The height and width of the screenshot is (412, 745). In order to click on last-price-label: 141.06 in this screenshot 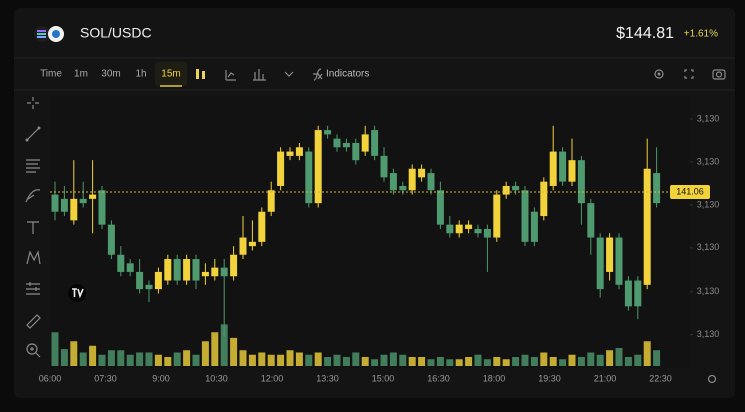, I will do `click(690, 191)`.